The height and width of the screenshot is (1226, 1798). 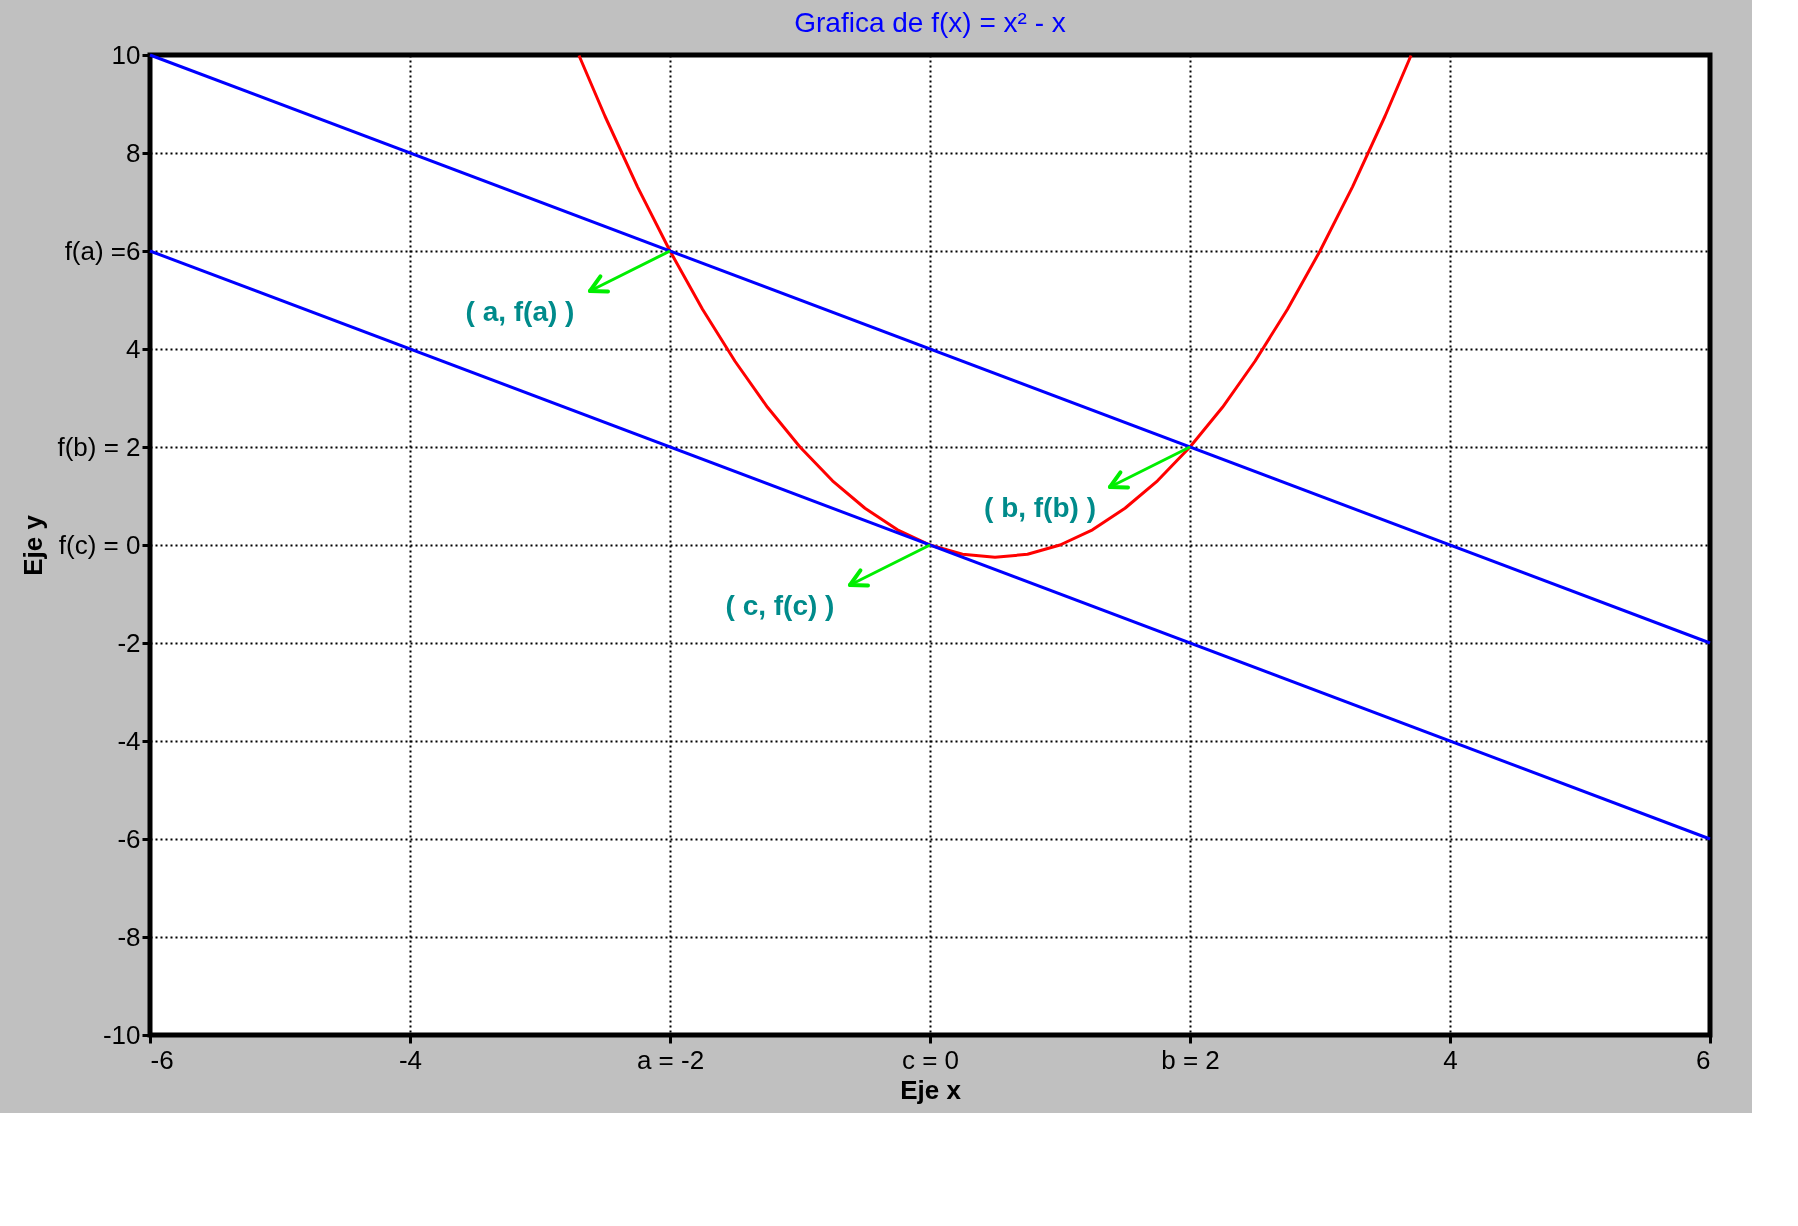 I want to click on y-tick-label: 8, so click(x=133, y=152).